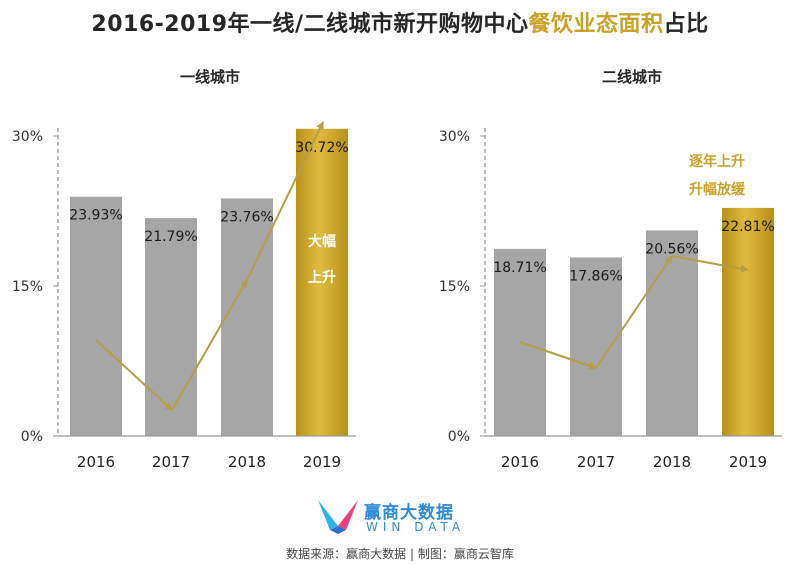 The width and height of the screenshot is (800, 564). I want to click on windata-logo: 赢商大数据 WIN DATA, so click(416, 518).